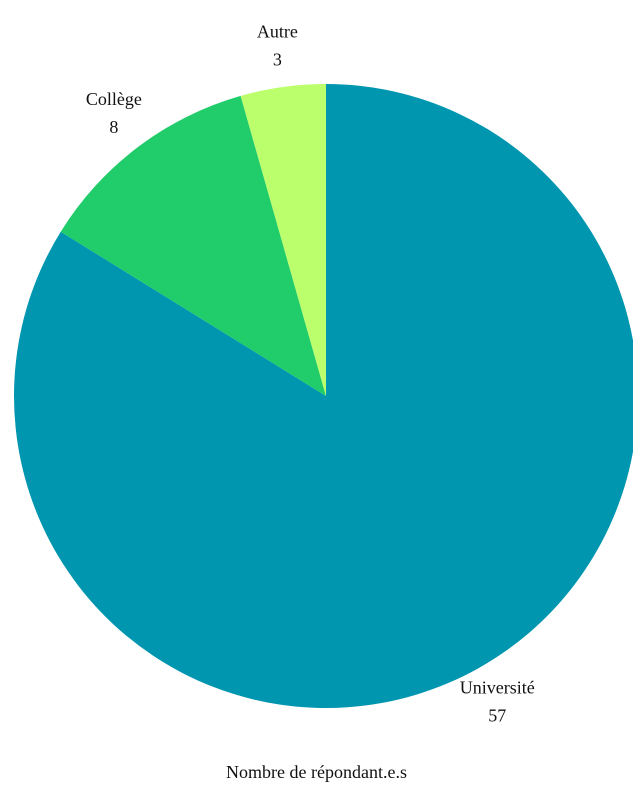  I want to click on pie-label-value: 57, so click(497, 716).